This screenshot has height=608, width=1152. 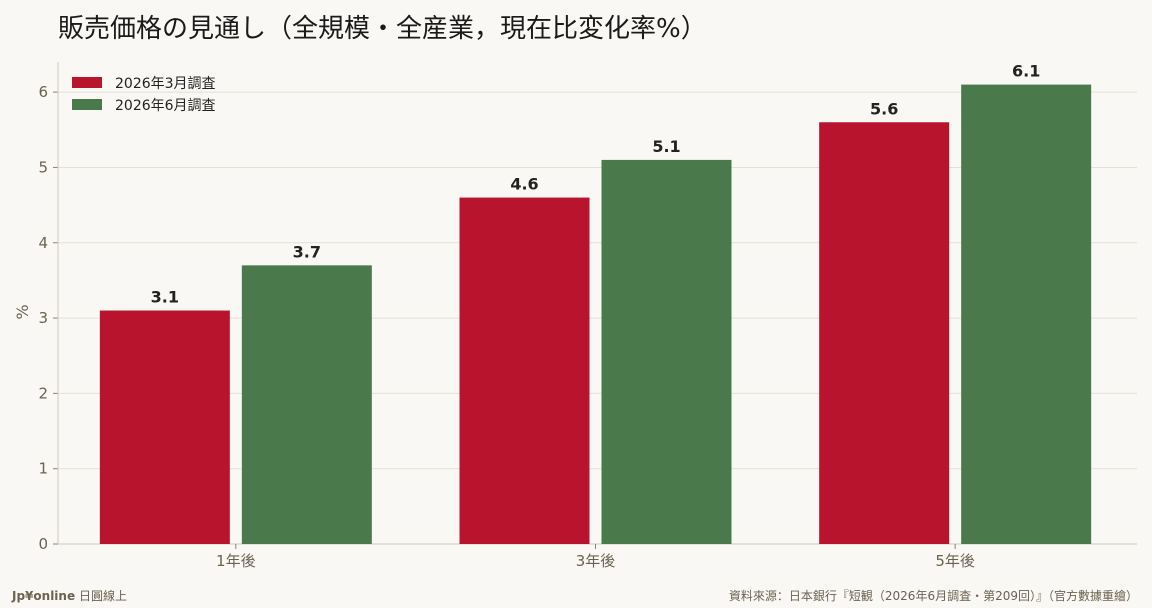 What do you see at coordinates (44, 596) in the screenshot?
I see `brand-name: Jp¥online` at bounding box center [44, 596].